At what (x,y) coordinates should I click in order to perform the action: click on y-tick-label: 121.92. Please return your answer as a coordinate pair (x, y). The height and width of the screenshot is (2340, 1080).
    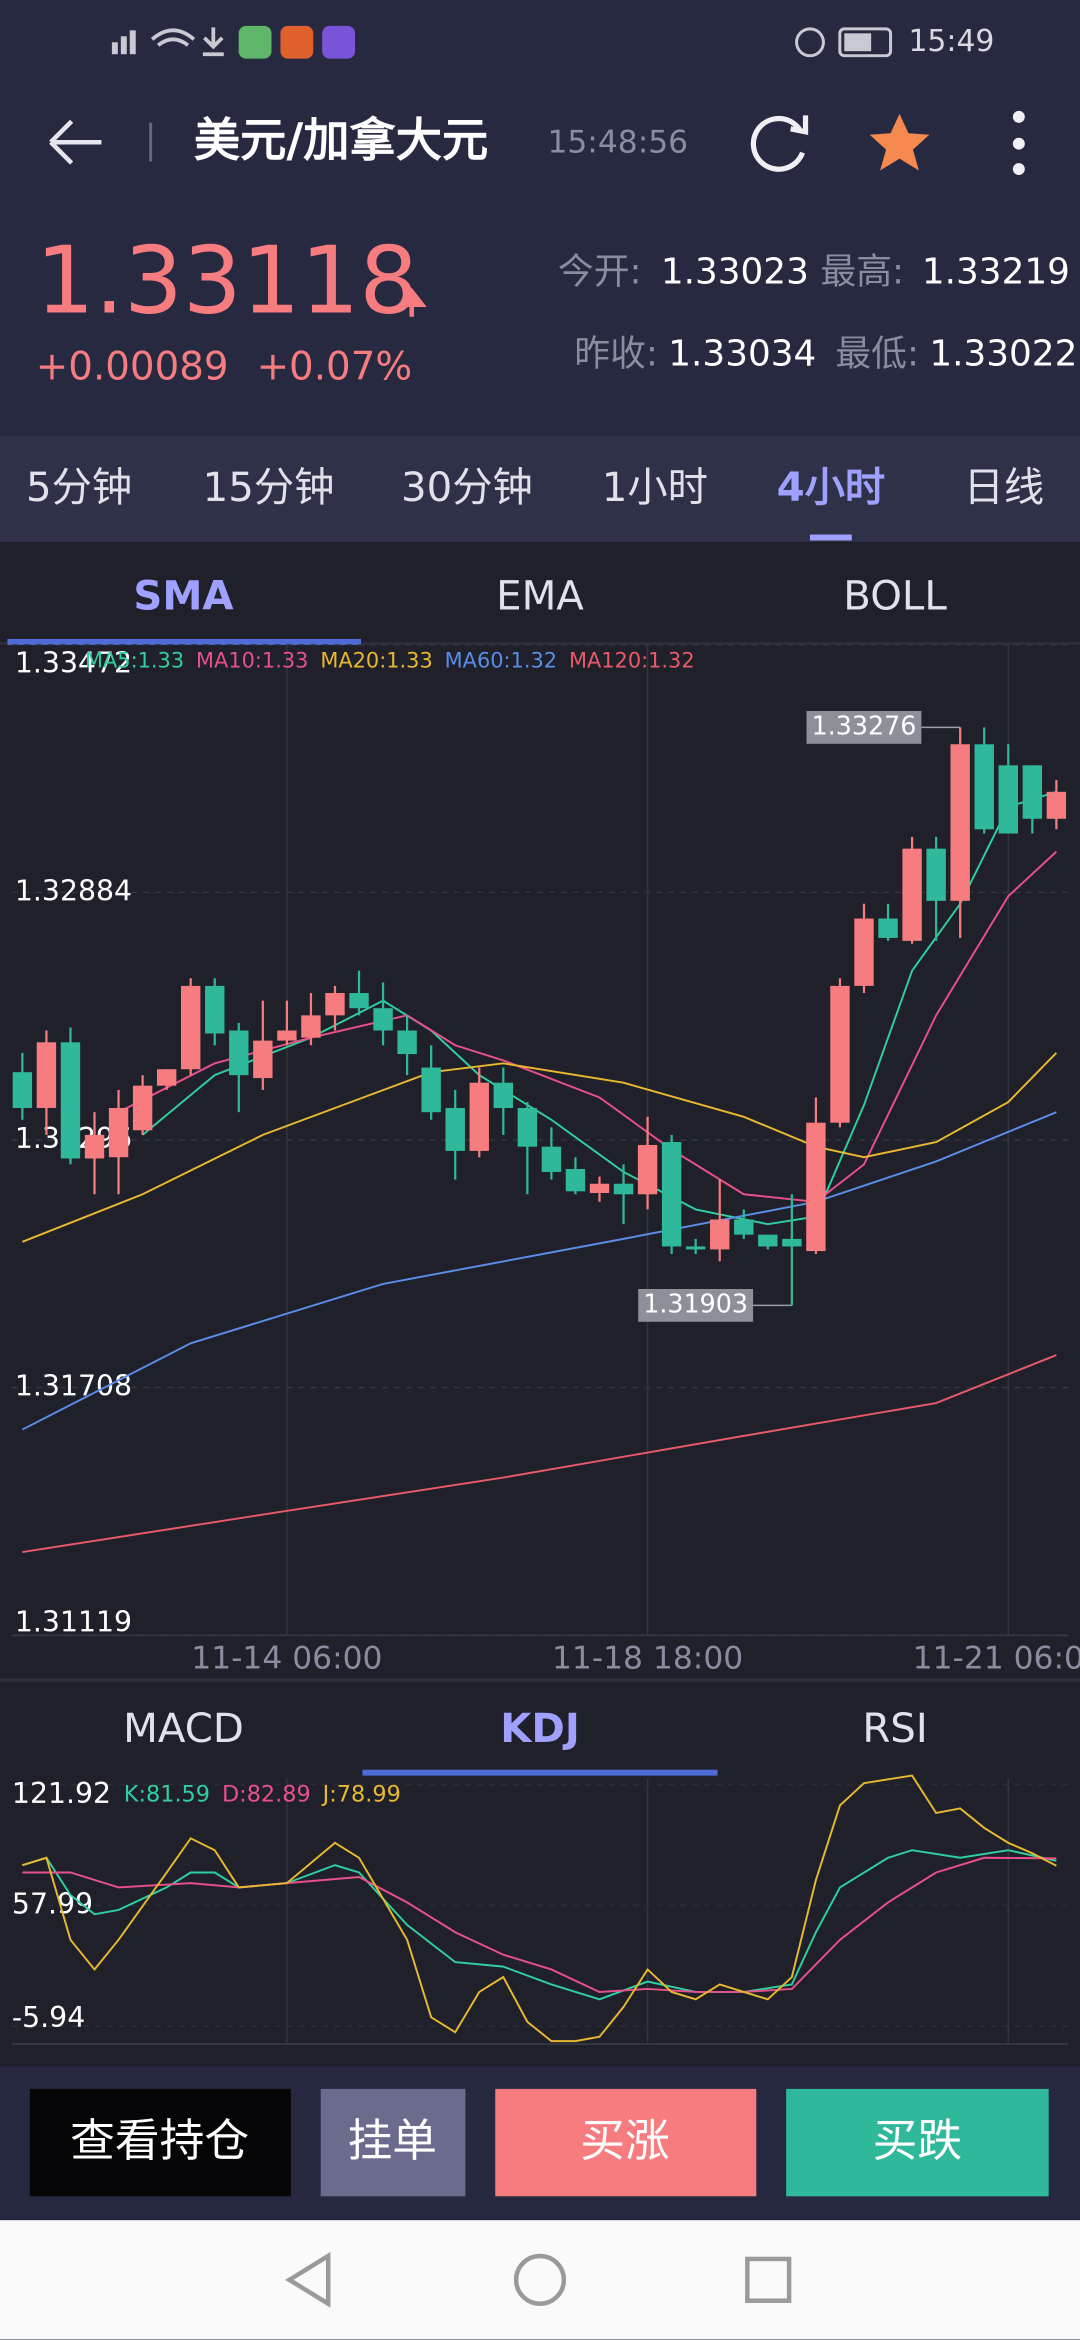
    Looking at the image, I should click on (61, 1793).